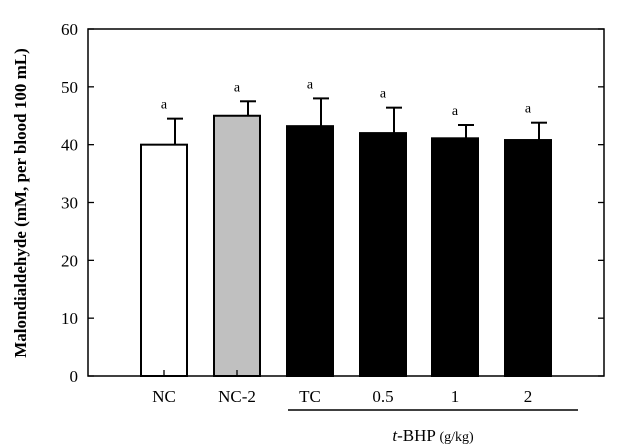  Describe the element at coordinates (69, 260) in the screenshot. I see `y-tick-label: 20` at that location.